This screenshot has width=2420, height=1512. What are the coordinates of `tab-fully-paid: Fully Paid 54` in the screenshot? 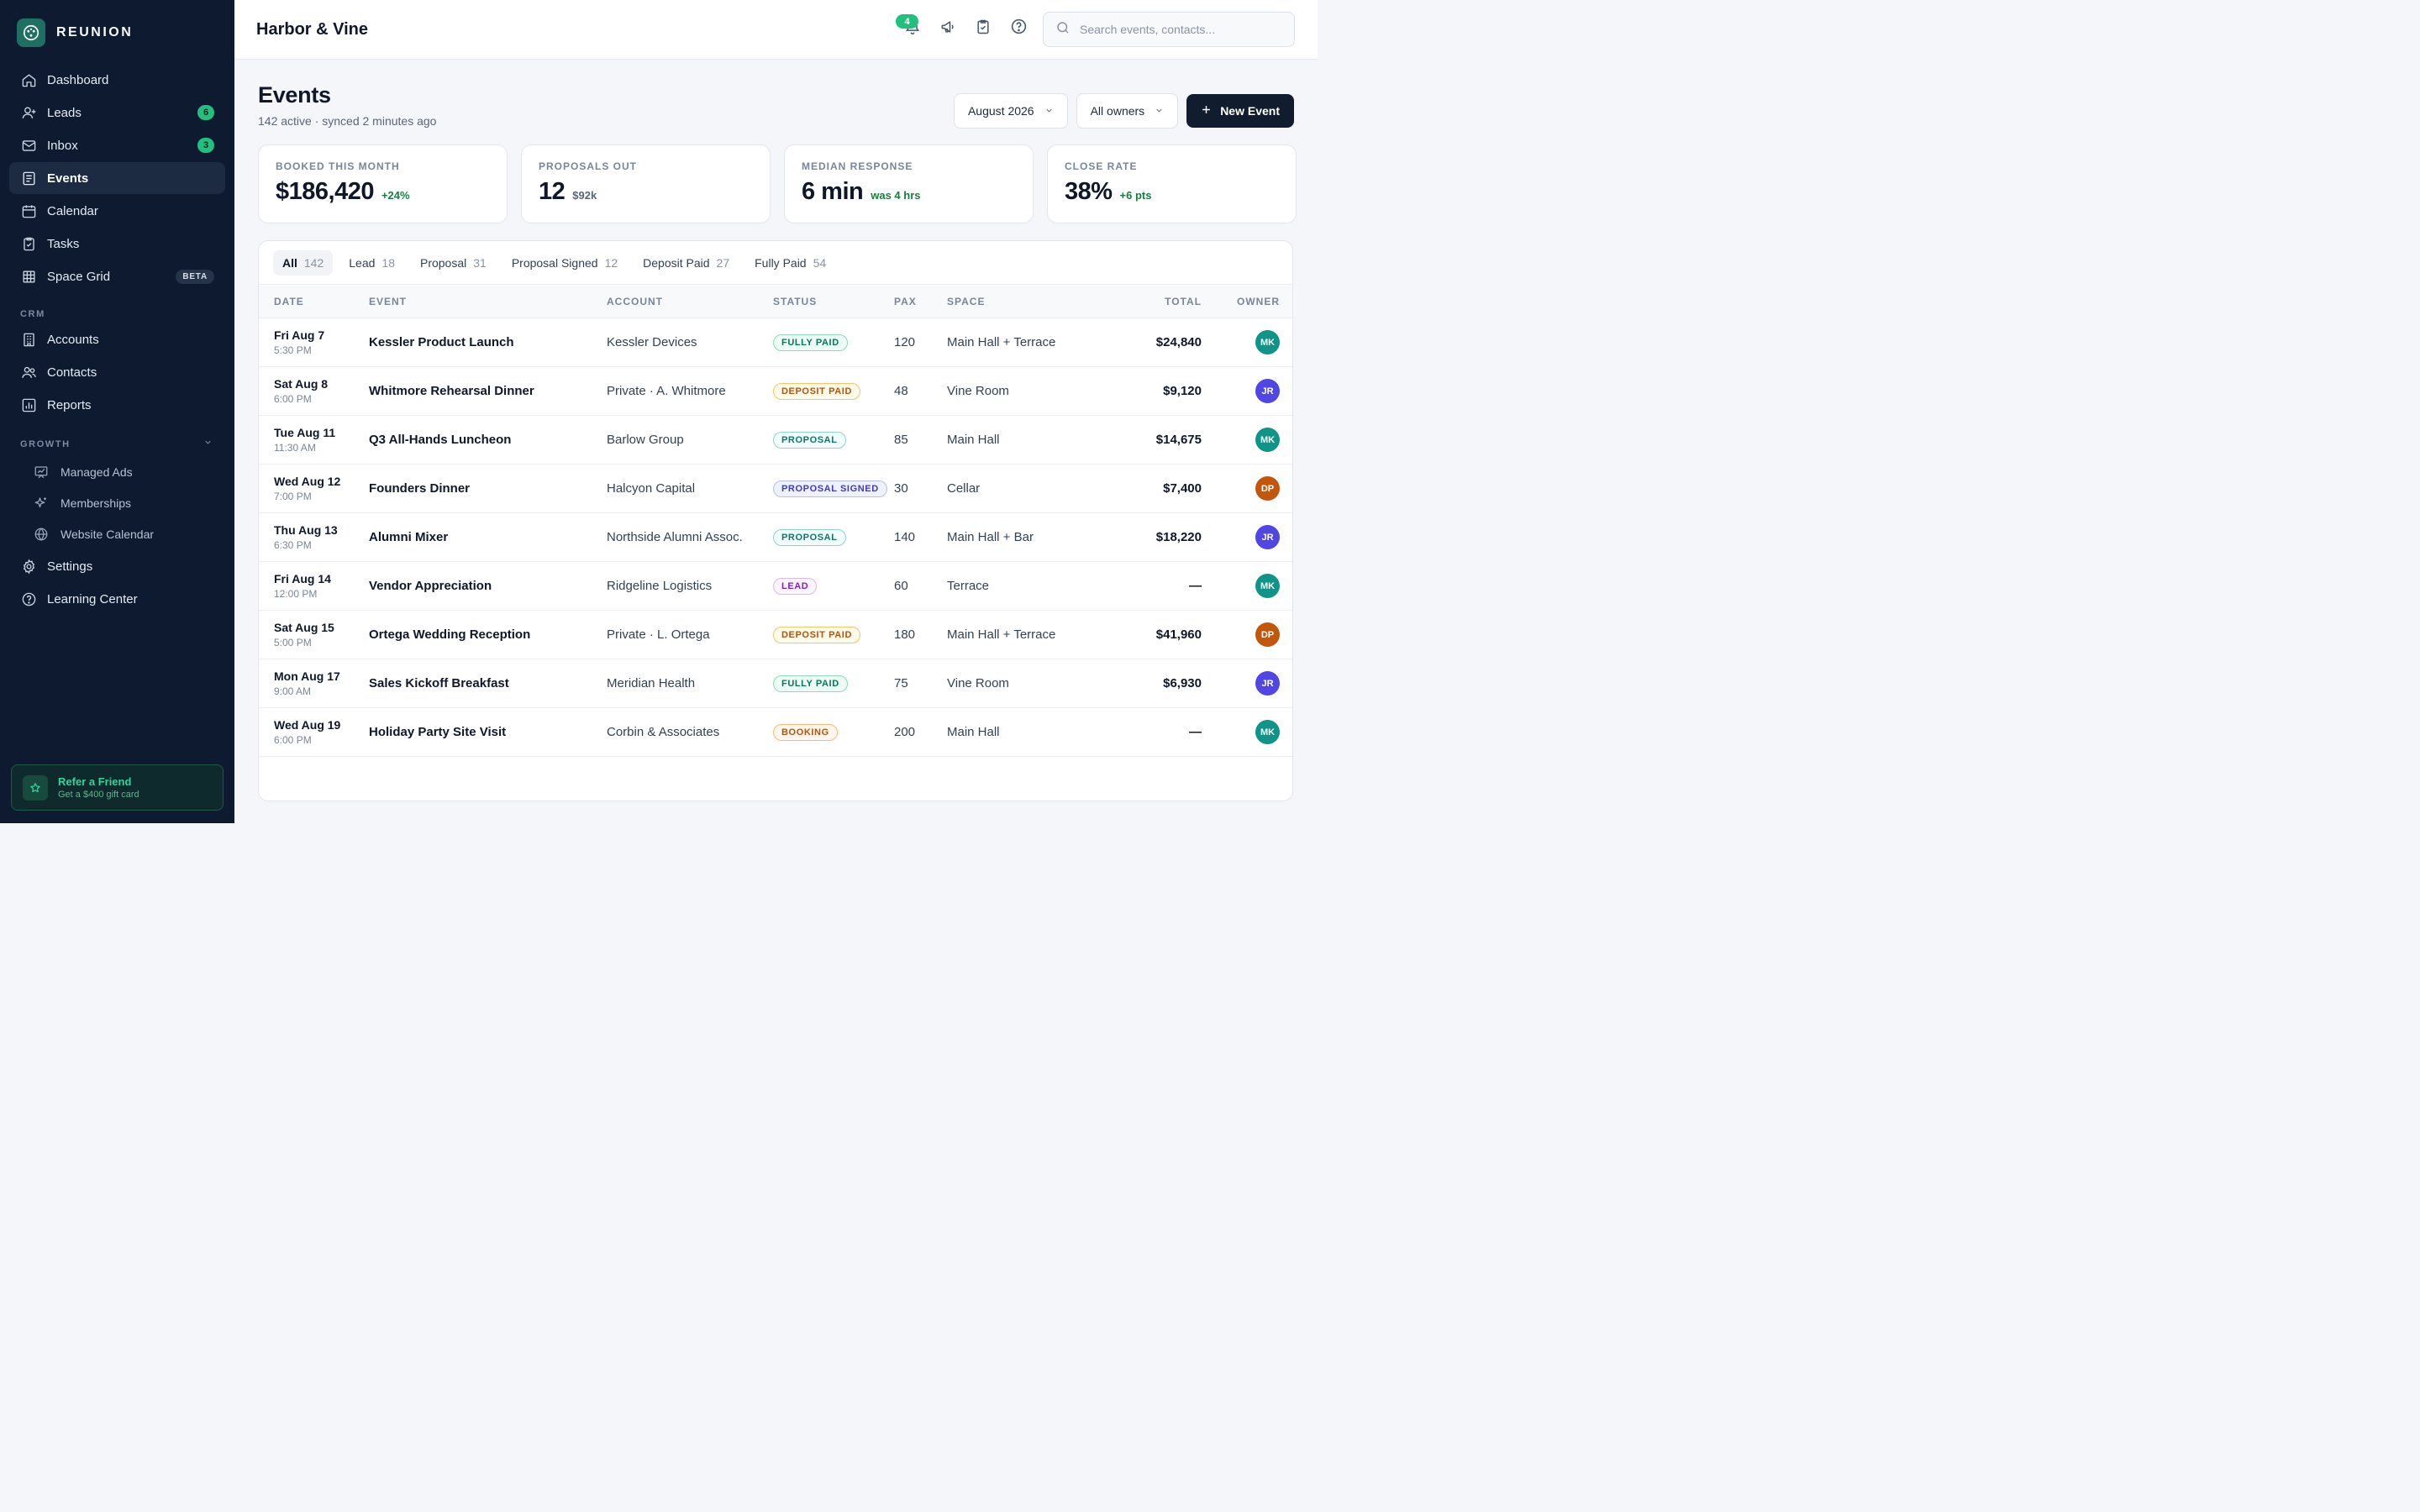 It's located at (790, 263).